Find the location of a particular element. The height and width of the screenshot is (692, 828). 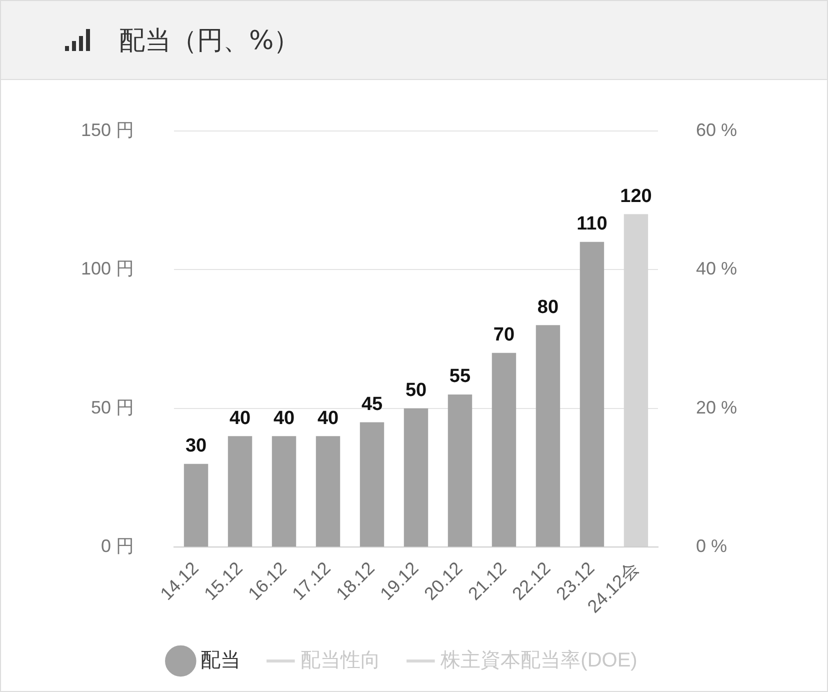

legend-label: 配当 is located at coordinates (220, 661).